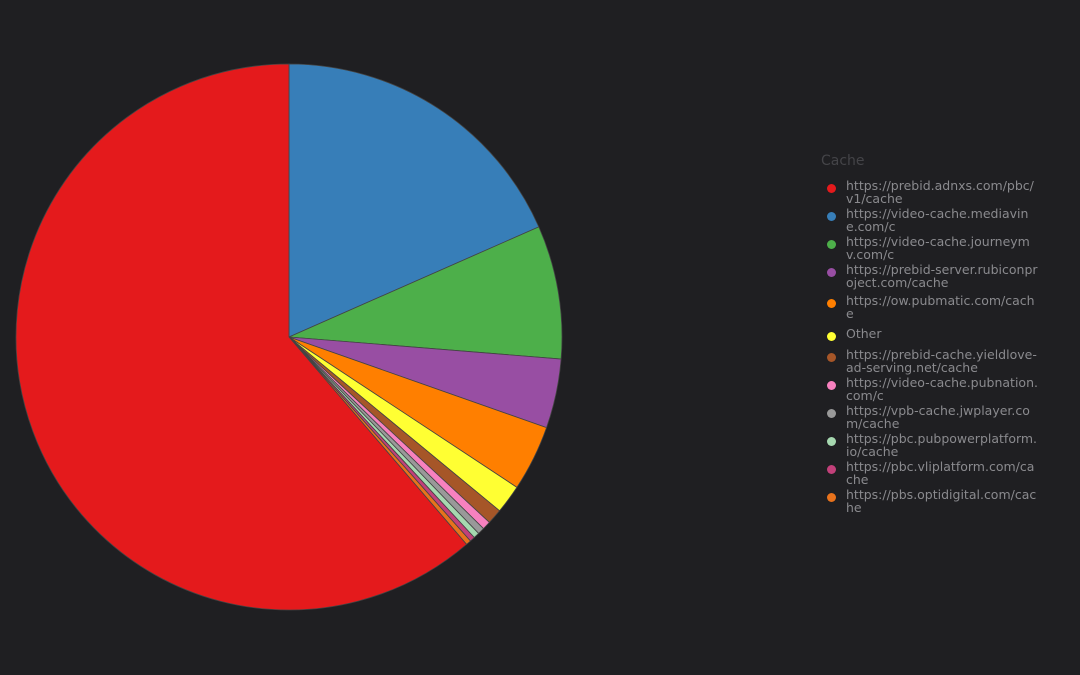  Describe the element at coordinates (941, 501) in the screenshot. I see `legend-label: https://pbs.optidigital.com/cache` at that location.